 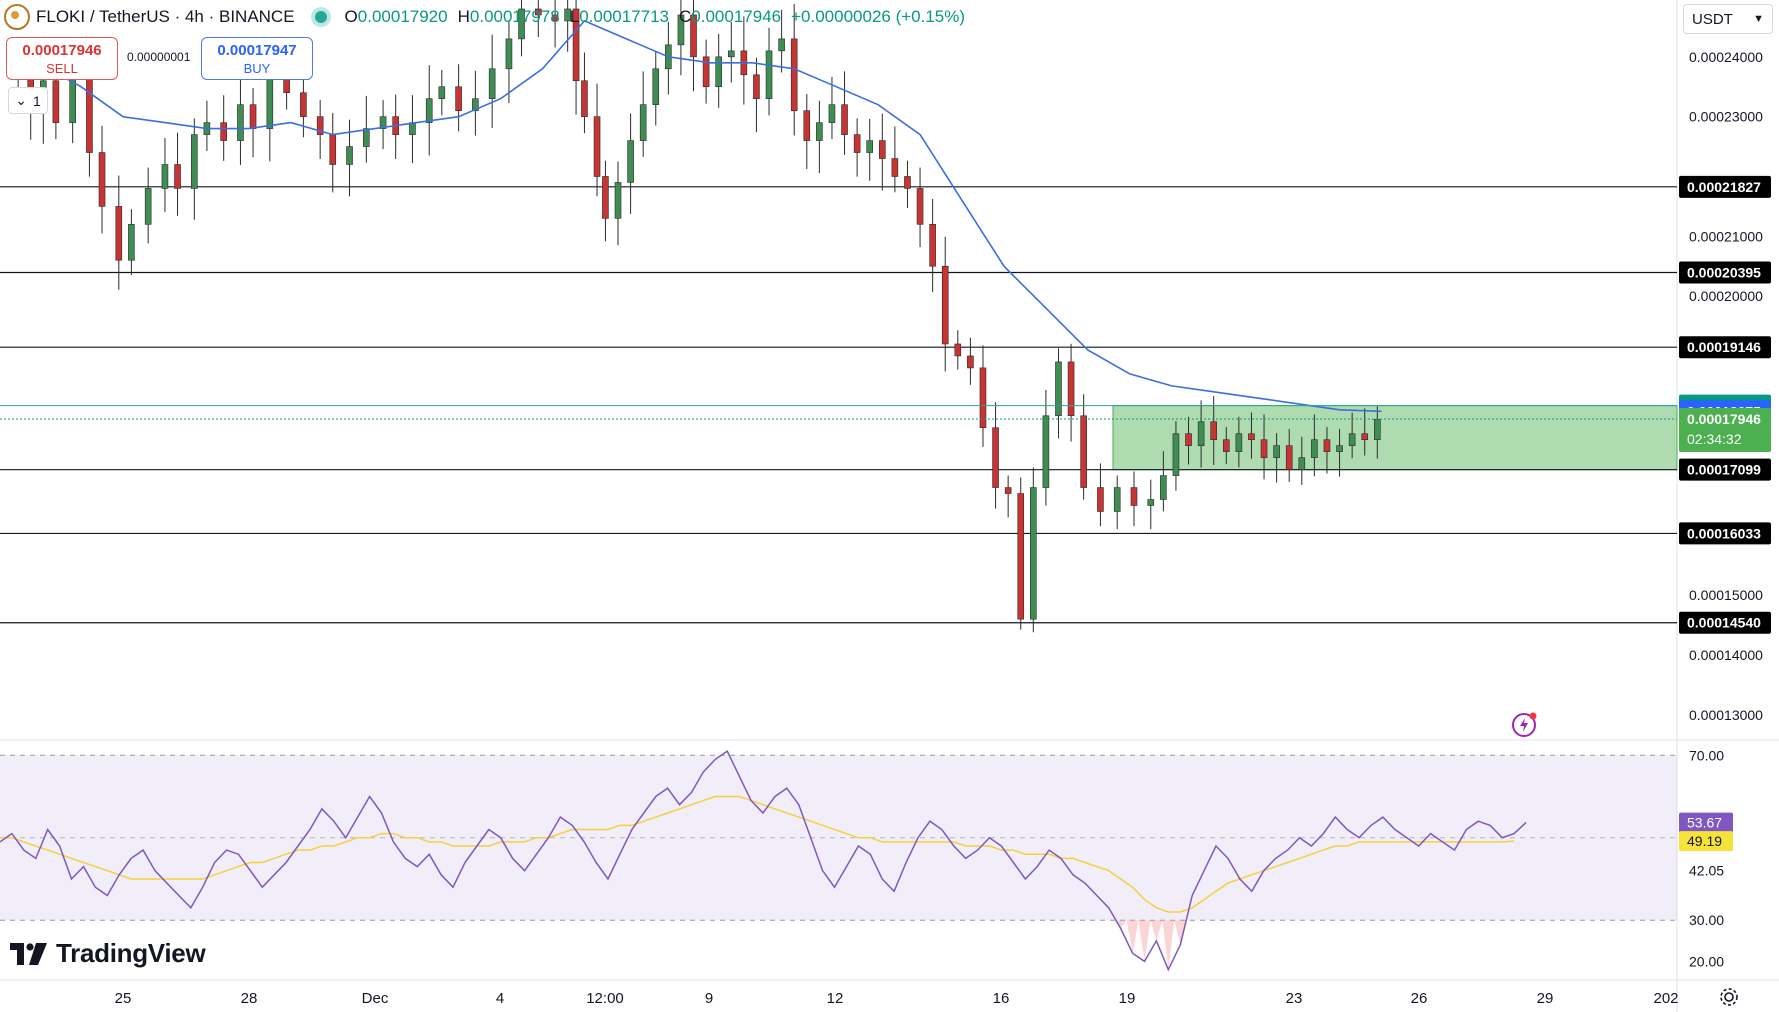 What do you see at coordinates (21, 100) in the screenshot?
I see `chevron-down-icon: ⌄` at bounding box center [21, 100].